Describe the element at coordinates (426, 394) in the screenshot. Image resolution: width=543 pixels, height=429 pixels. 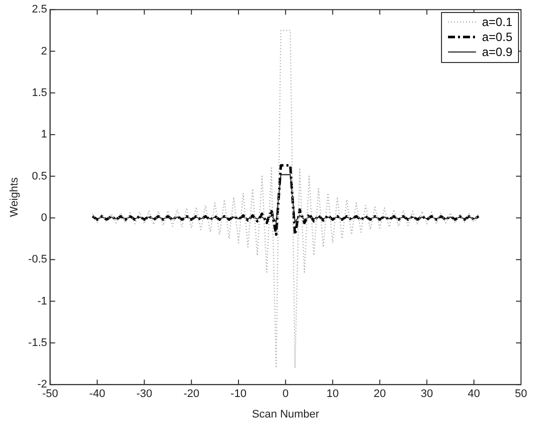
I see `x-tick-label: 30` at that location.